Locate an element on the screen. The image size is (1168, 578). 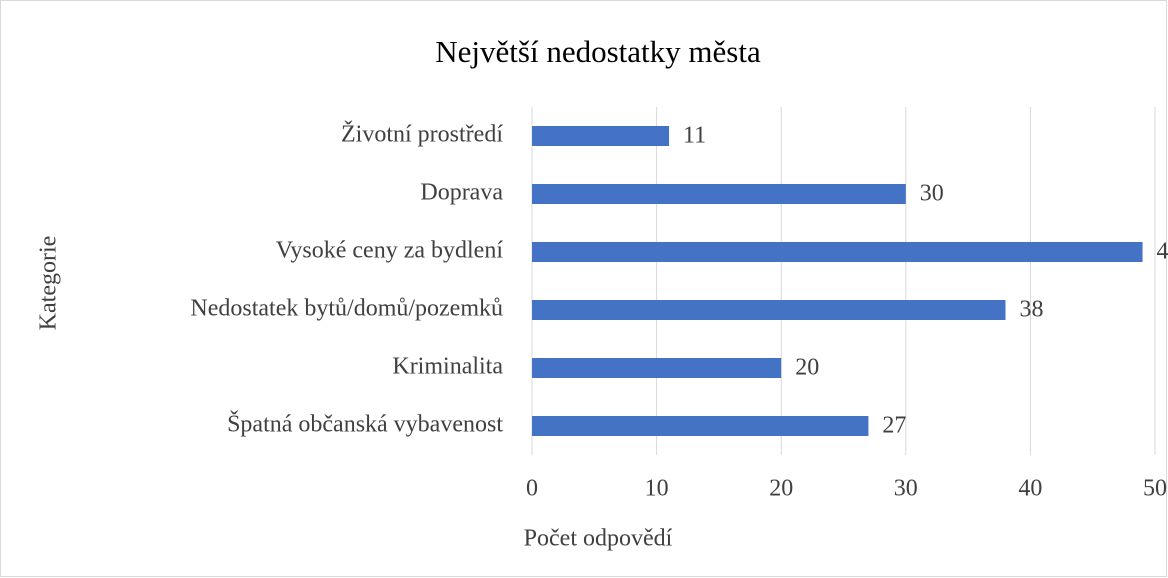
y-tick-label: Špatná občanská vybavenost is located at coordinates (365, 424).